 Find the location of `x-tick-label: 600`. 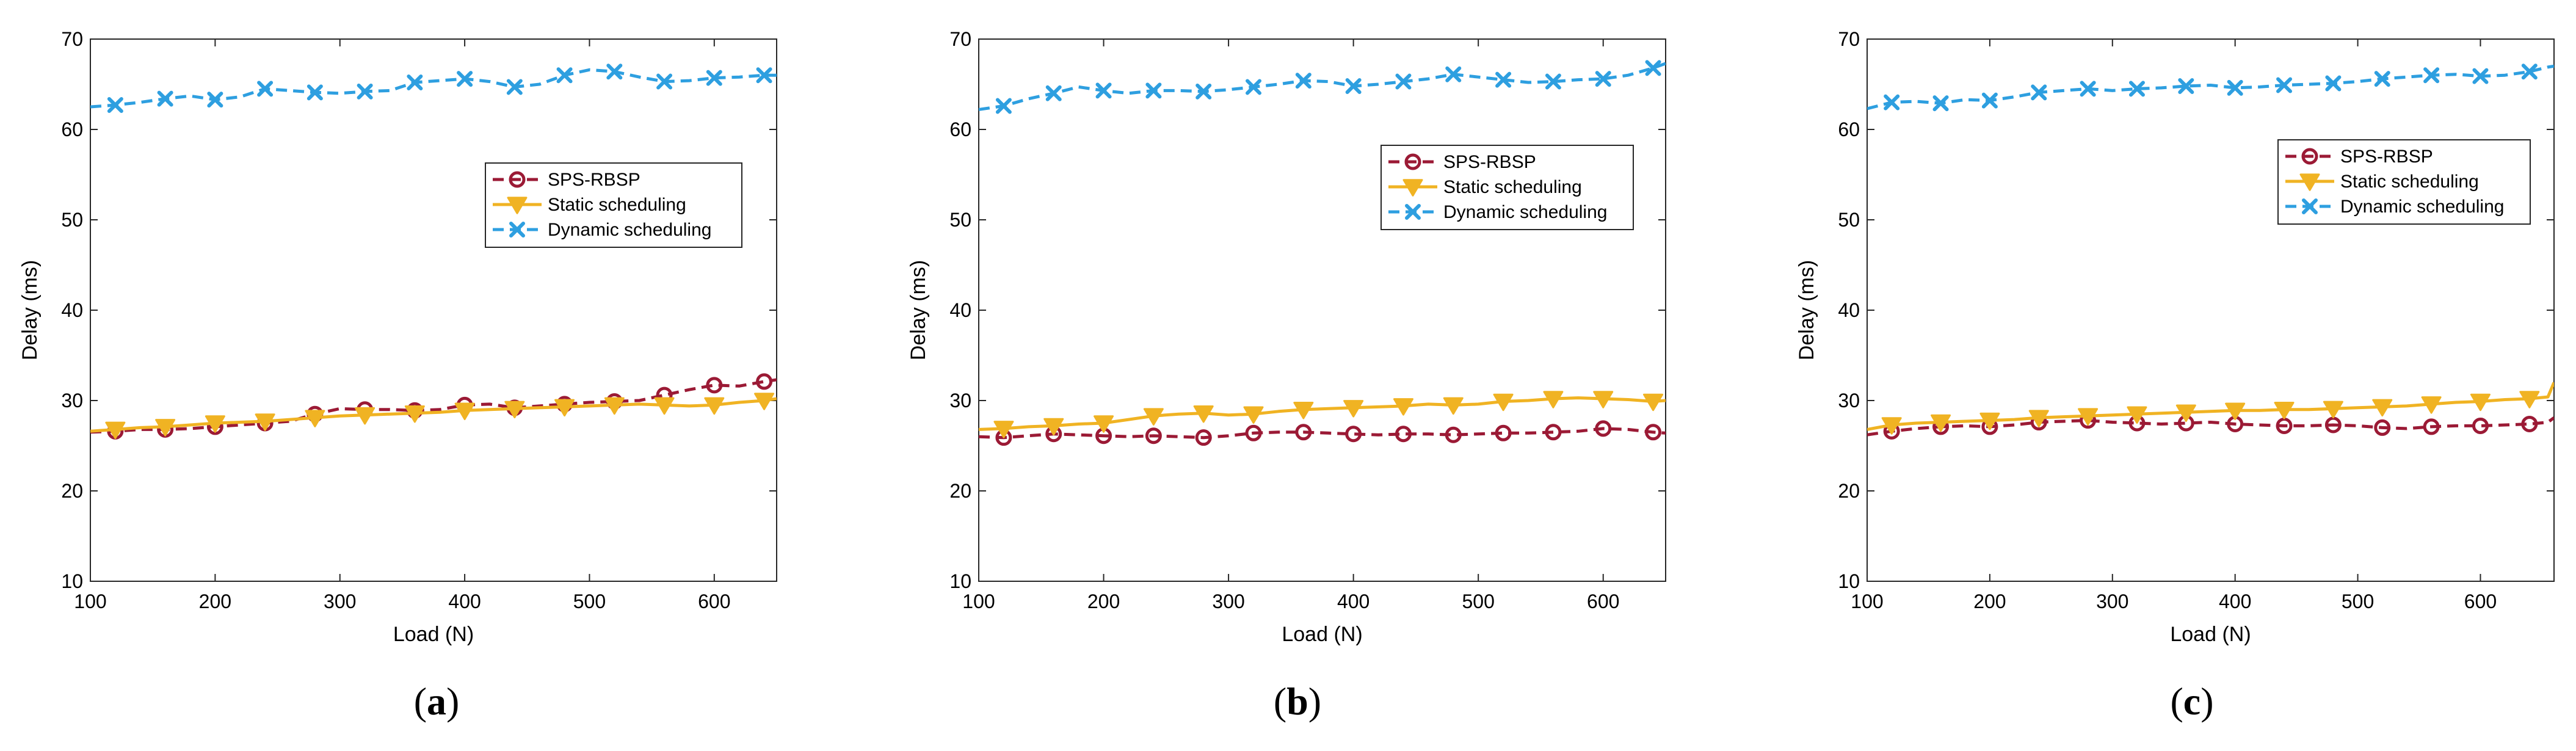

x-tick-label: 600 is located at coordinates (714, 601).